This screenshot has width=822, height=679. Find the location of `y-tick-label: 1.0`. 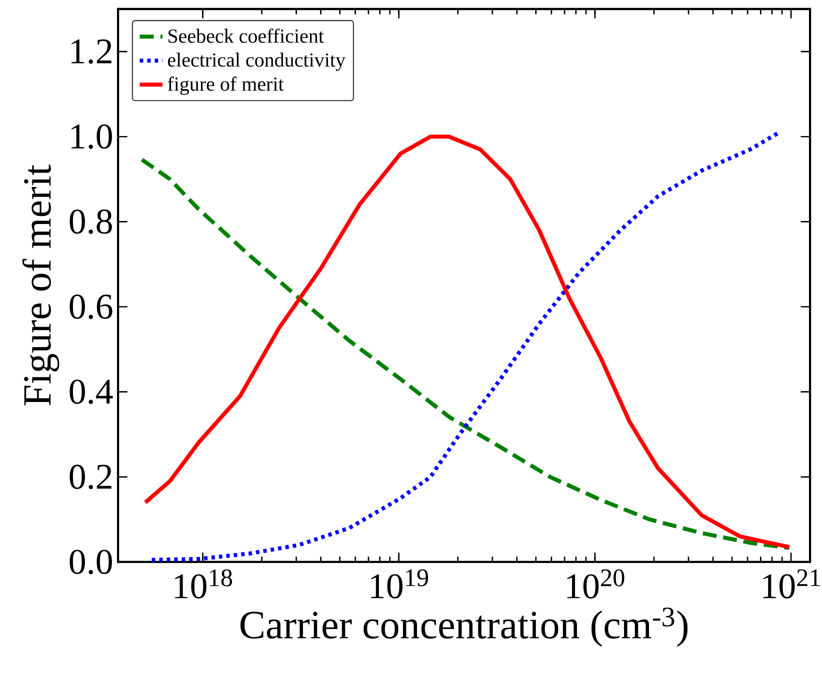

y-tick-label: 1.0 is located at coordinates (92, 136).